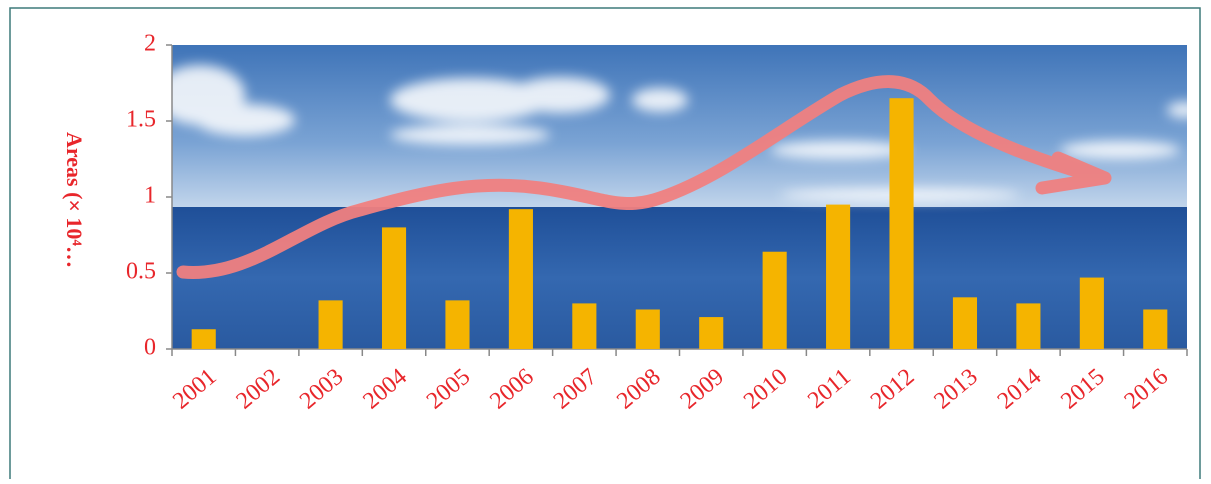  What do you see at coordinates (384, 389) in the screenshot?
I see `x-tick-label: 2004` at bounding box center [384, 389].